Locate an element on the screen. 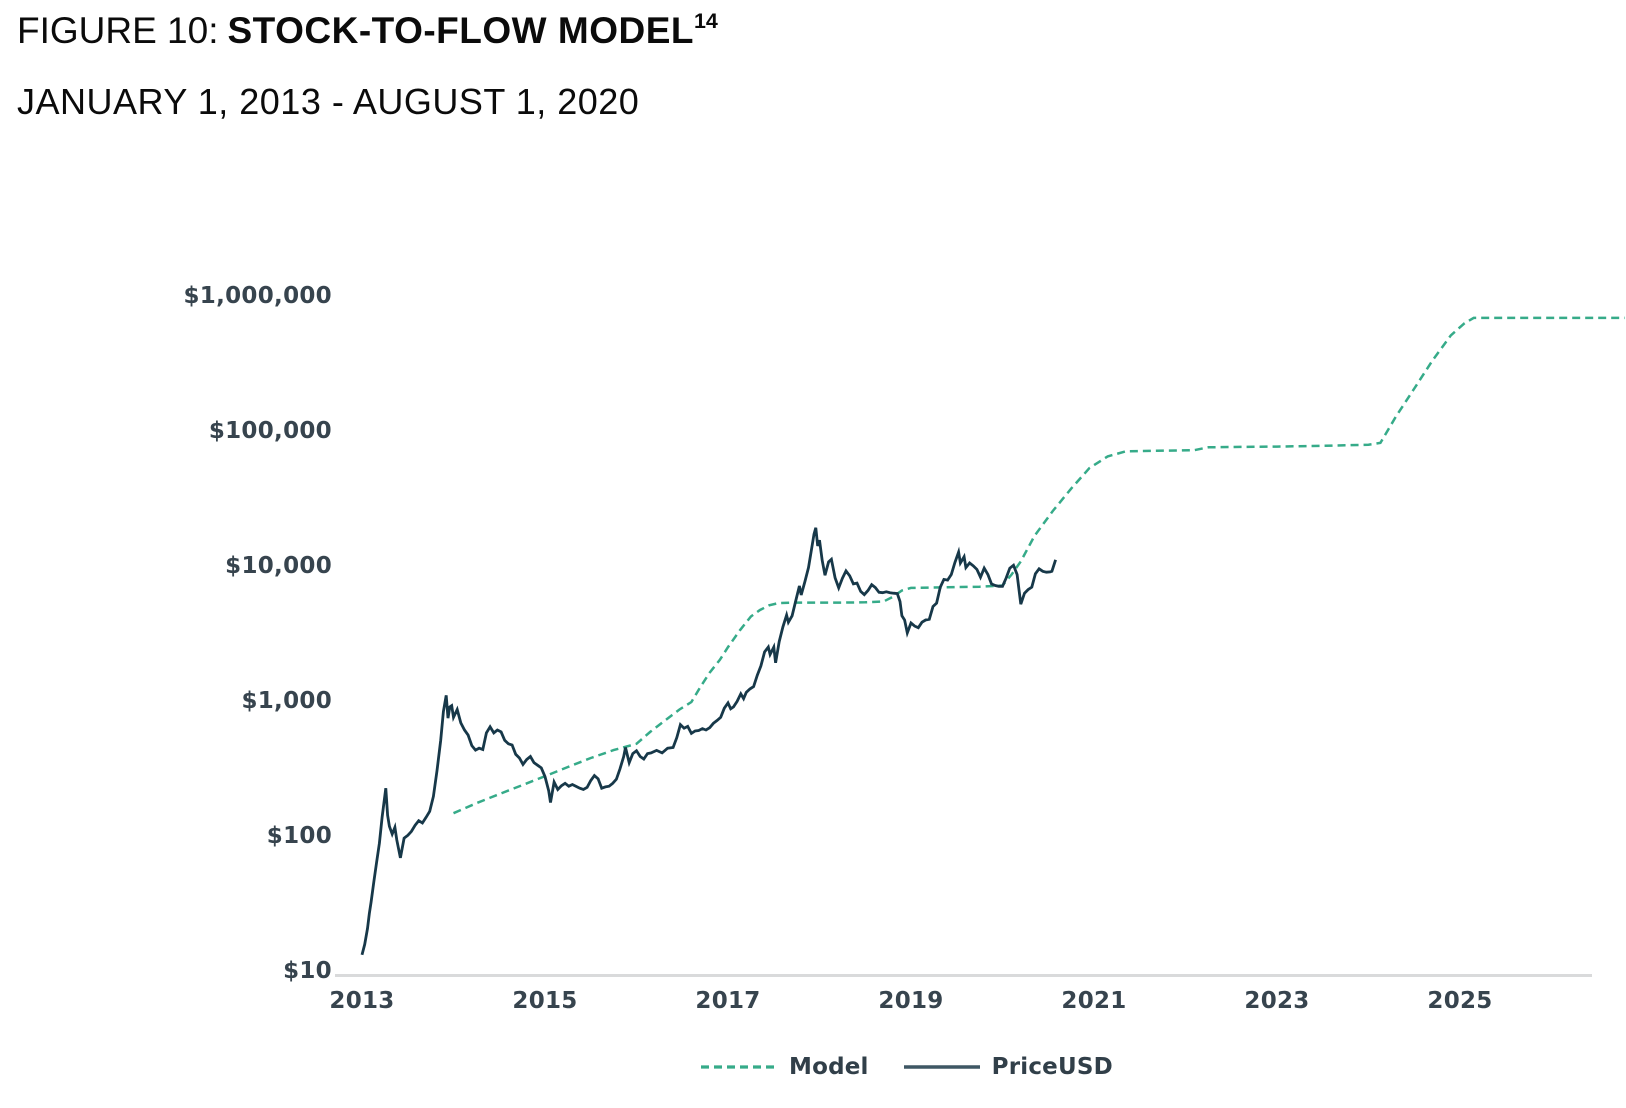 Image resolution: width=1626 pixels, height=1108 pixels. x-axis-tick-label: 2015 is located at coordinates (545, 1001).